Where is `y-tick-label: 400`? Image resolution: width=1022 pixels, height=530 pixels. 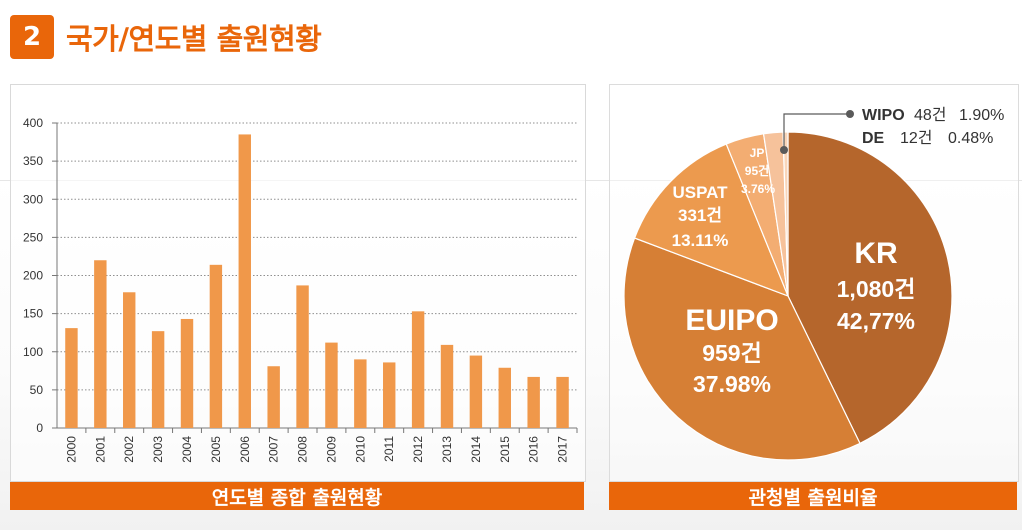
y-tick-label: 400 is located at coordinates (33, 123).